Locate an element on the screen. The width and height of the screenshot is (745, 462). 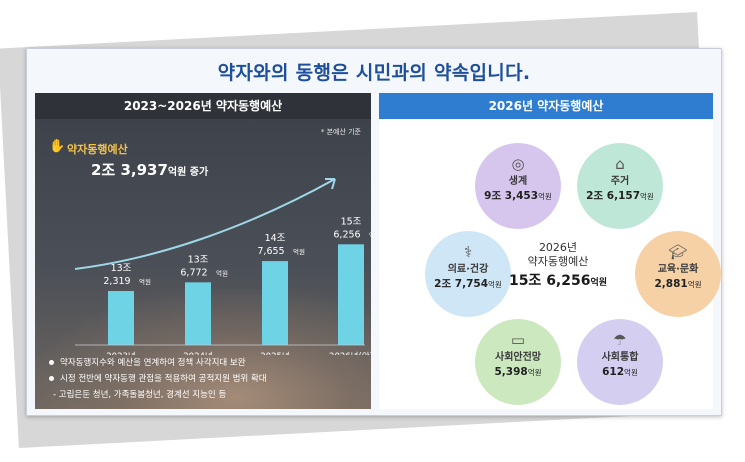
category-circle-housing: ⌂ 주거 2조 6,157억원 is located at coordinates (620, 186).